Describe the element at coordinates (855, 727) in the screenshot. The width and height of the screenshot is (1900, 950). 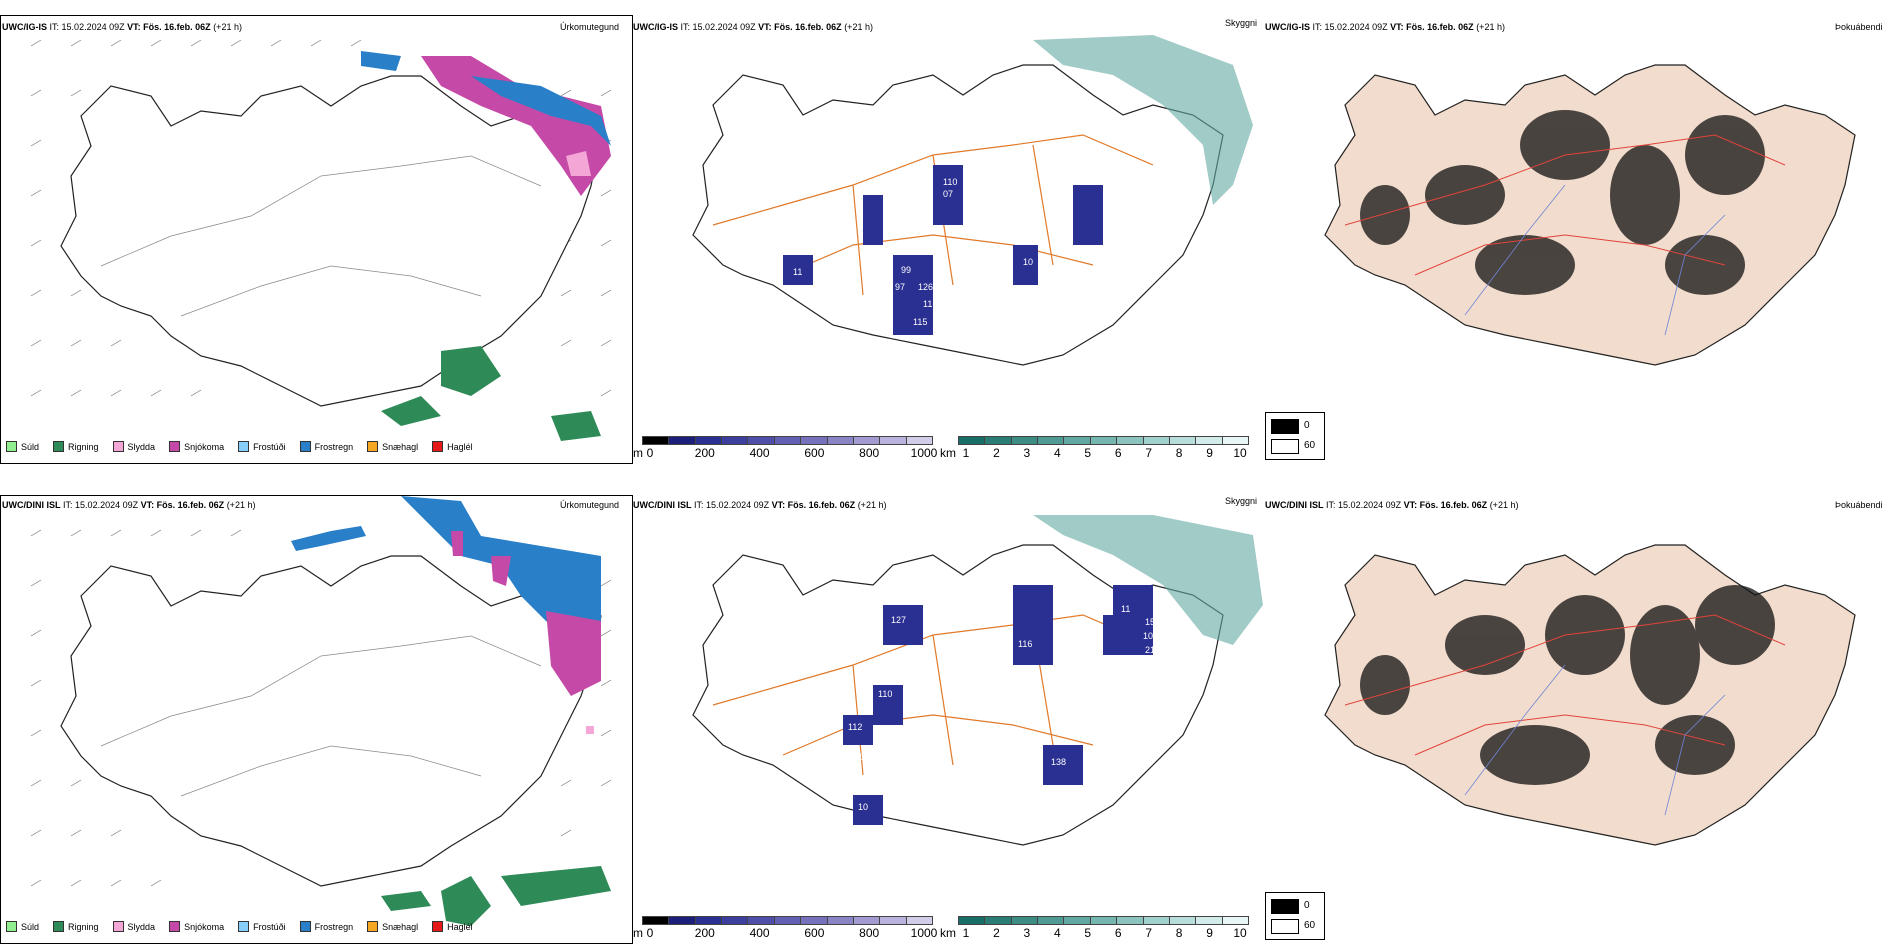
I see `vis-label: 112` at that location.